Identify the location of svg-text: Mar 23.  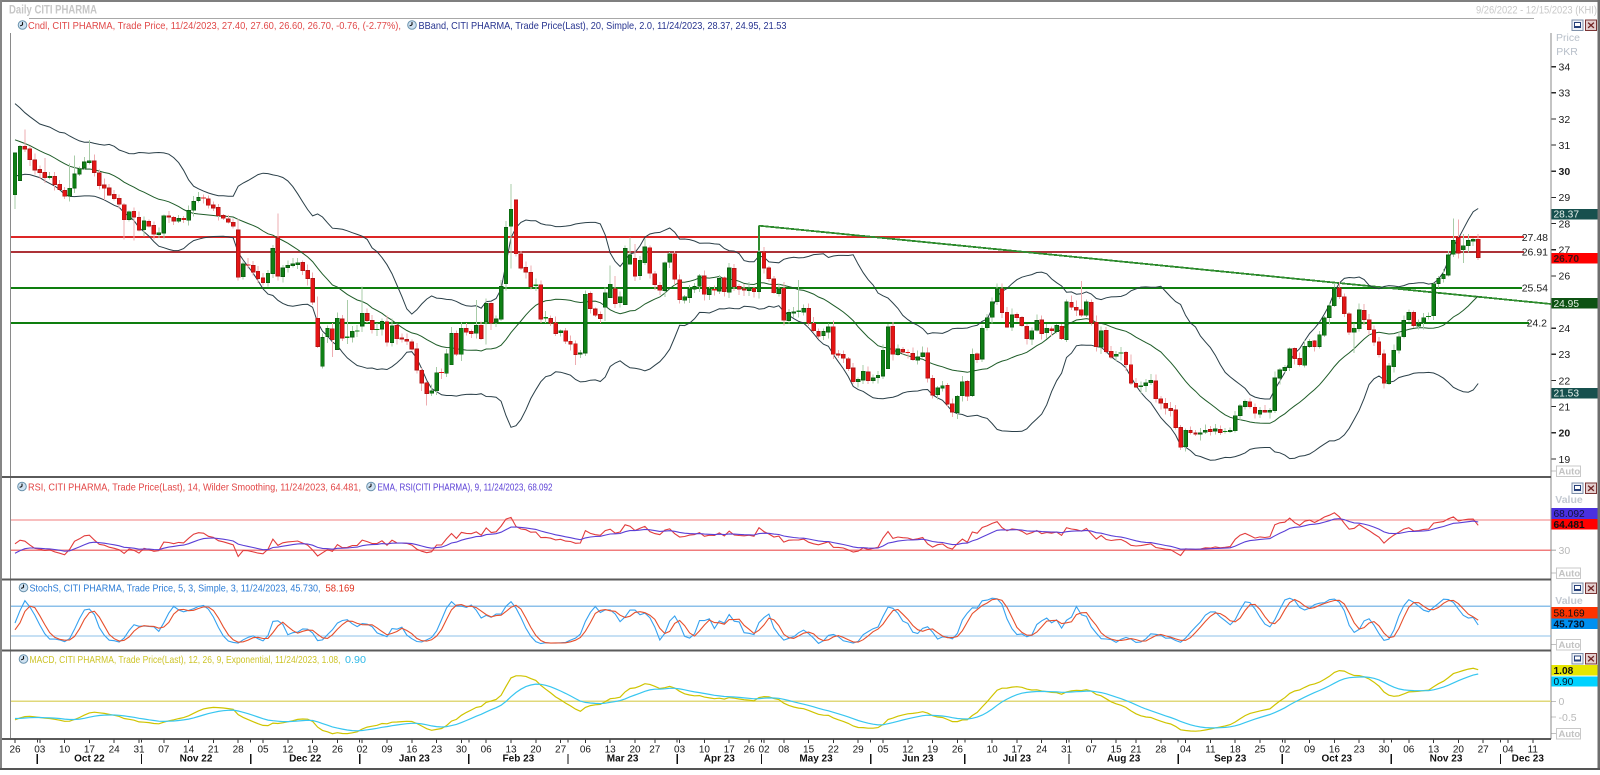
(623, 759).